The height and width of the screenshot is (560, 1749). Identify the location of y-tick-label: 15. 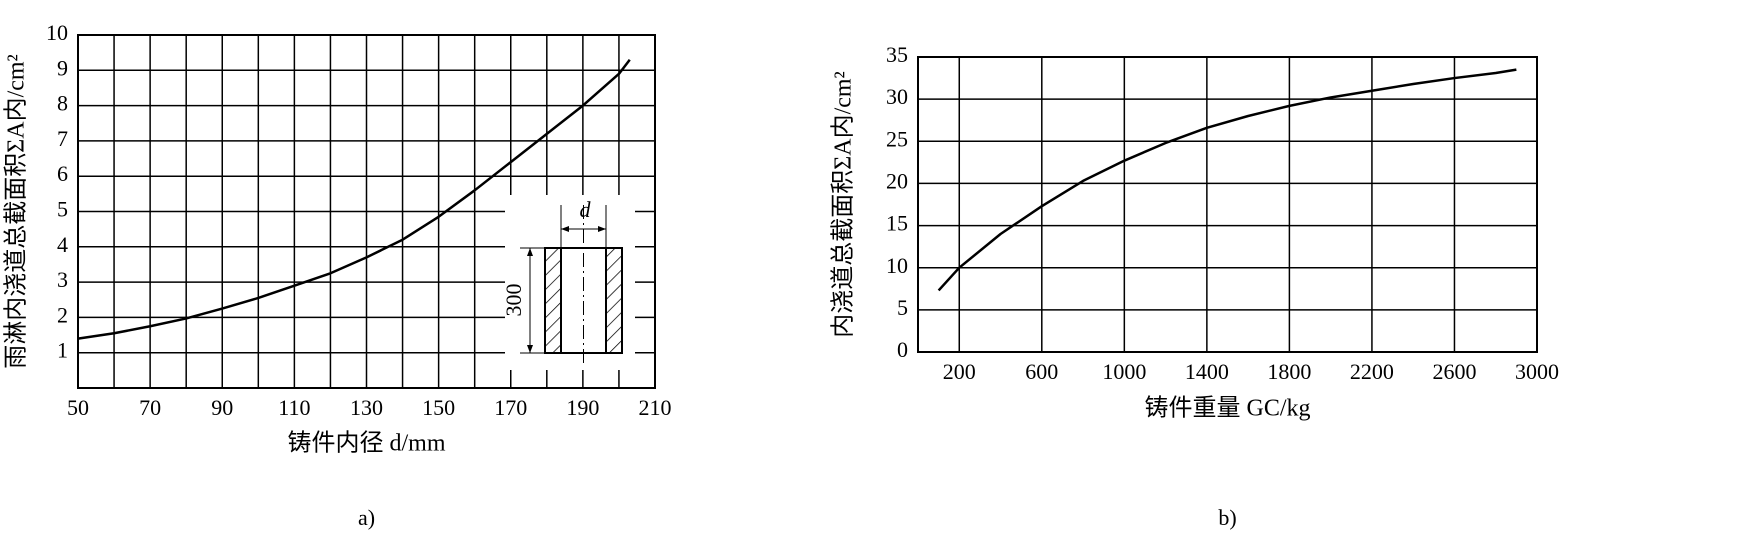
(897, 223).